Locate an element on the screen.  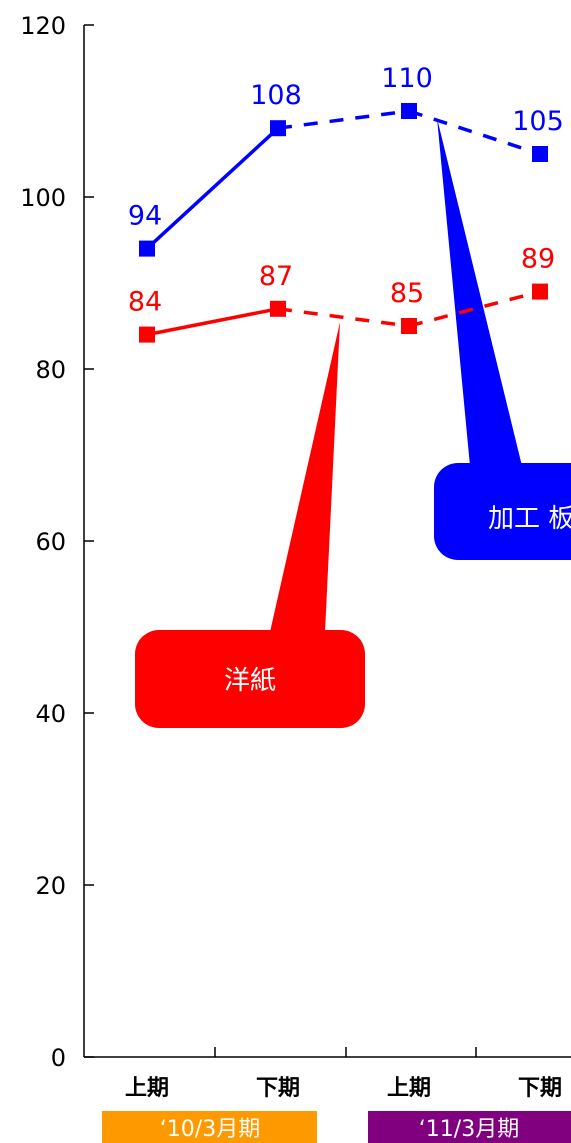
callout-kakou: 加工 板 is located at coordinates (502, 339).